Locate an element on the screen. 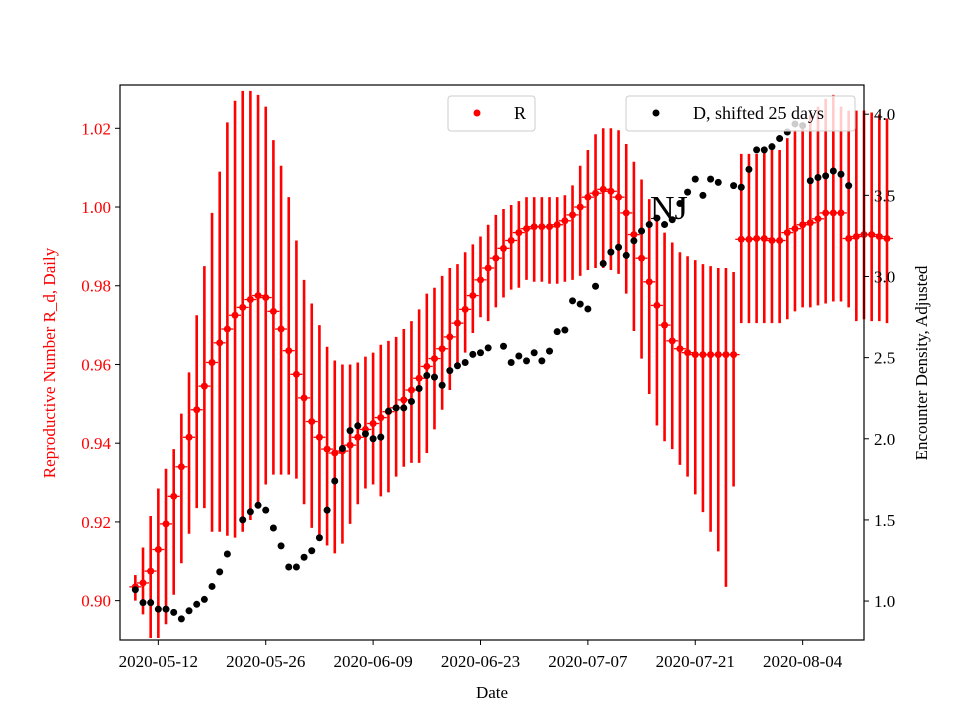 The width and height of the screenshot is (960, 725). y-axis-label-left: Reproductive Number R_d, Daily is located at coordinates (49, 362).